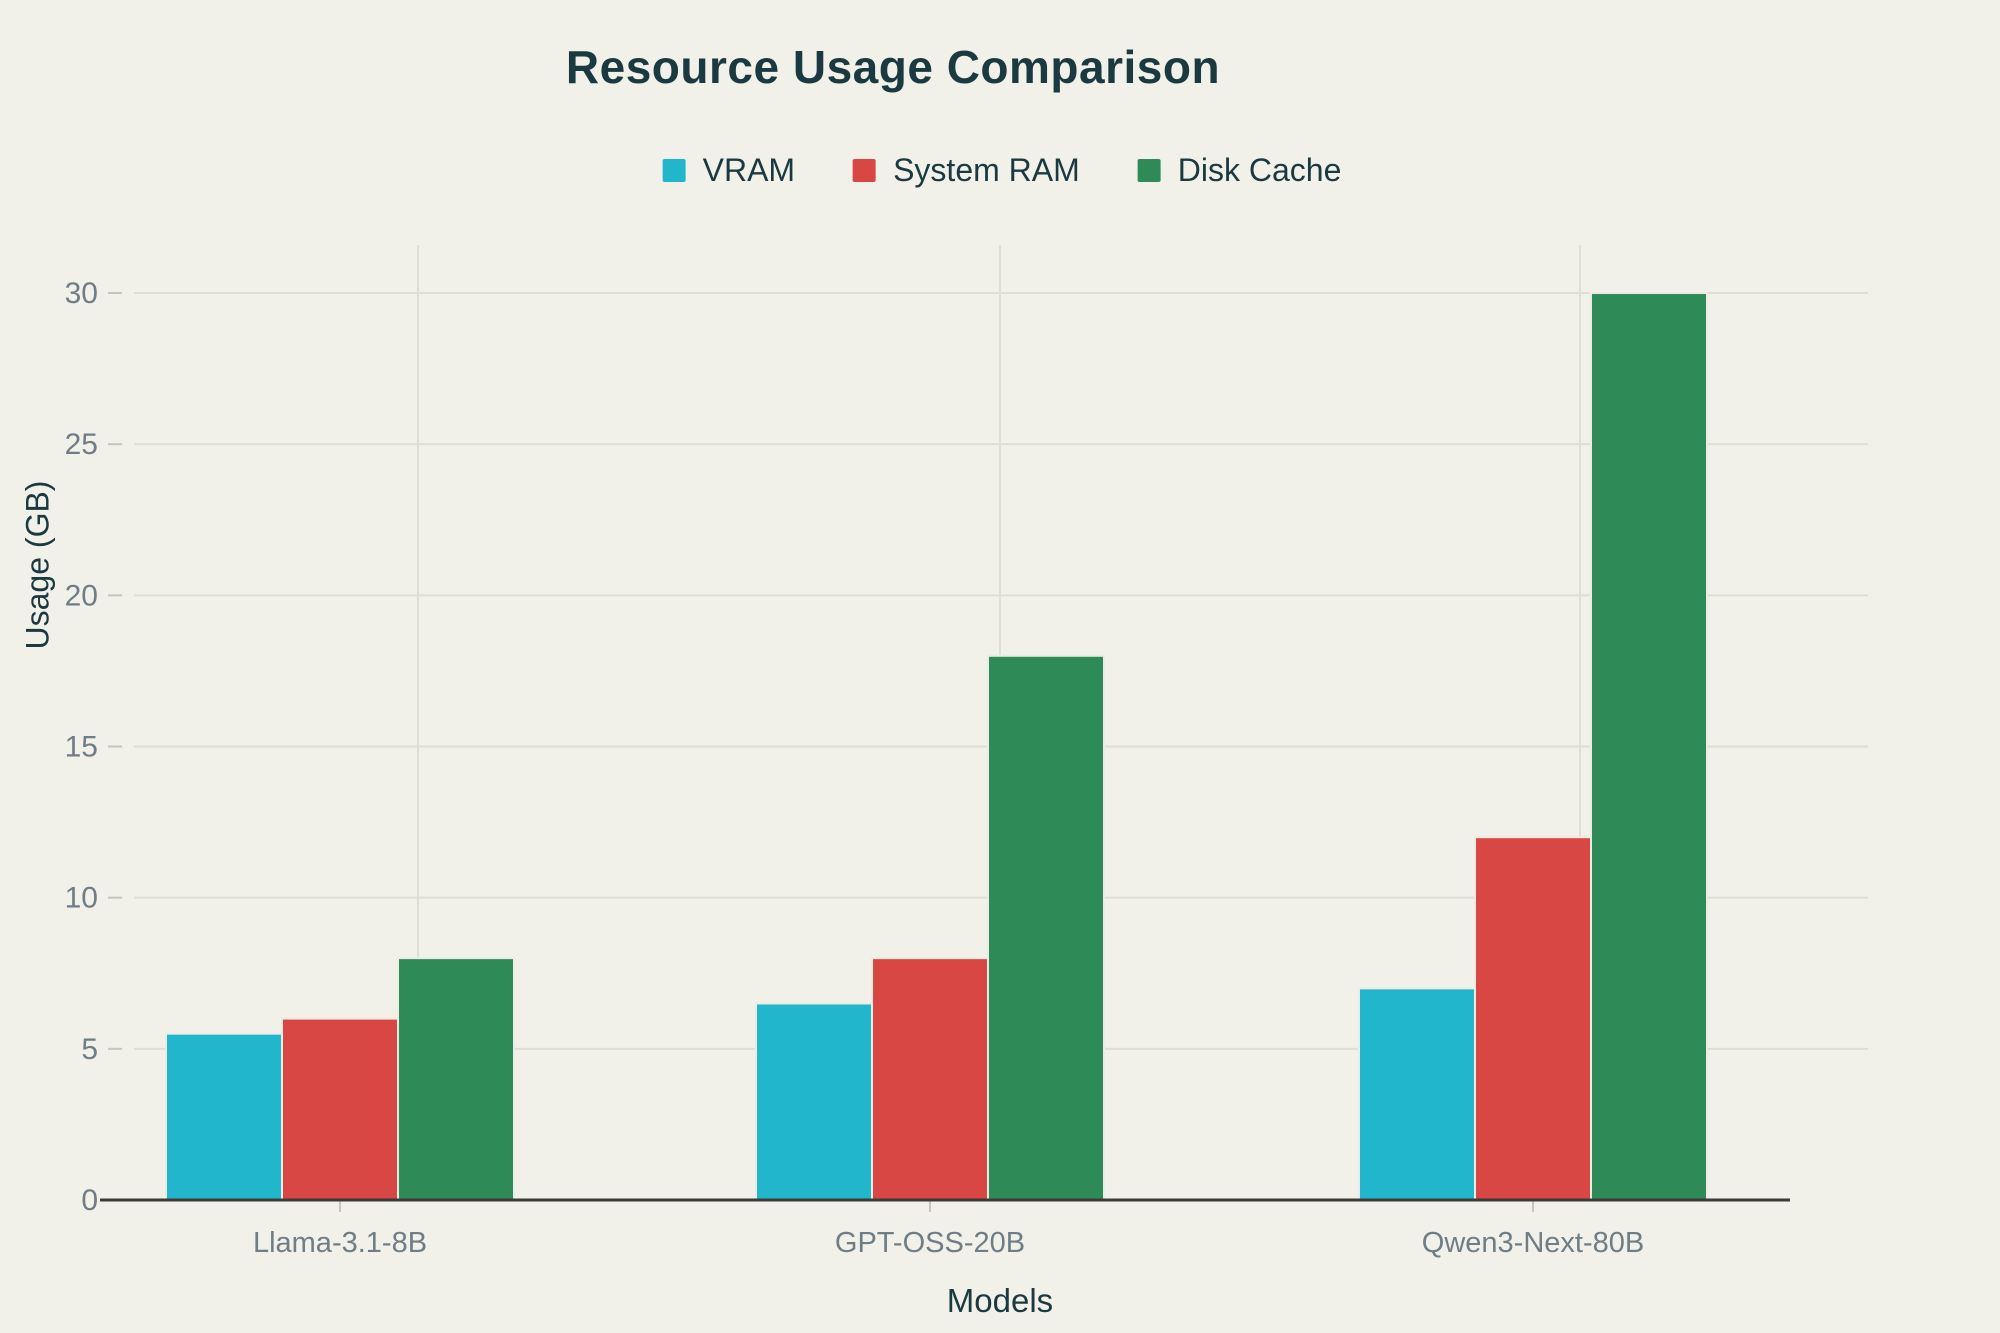 This screenshot has height=1333, width=2000. What do you see at coordinates (456, 1079) in the screenshot?
I see `bar-disk-cache-llama-3.1-8b` at bounding box center [456, 1079].